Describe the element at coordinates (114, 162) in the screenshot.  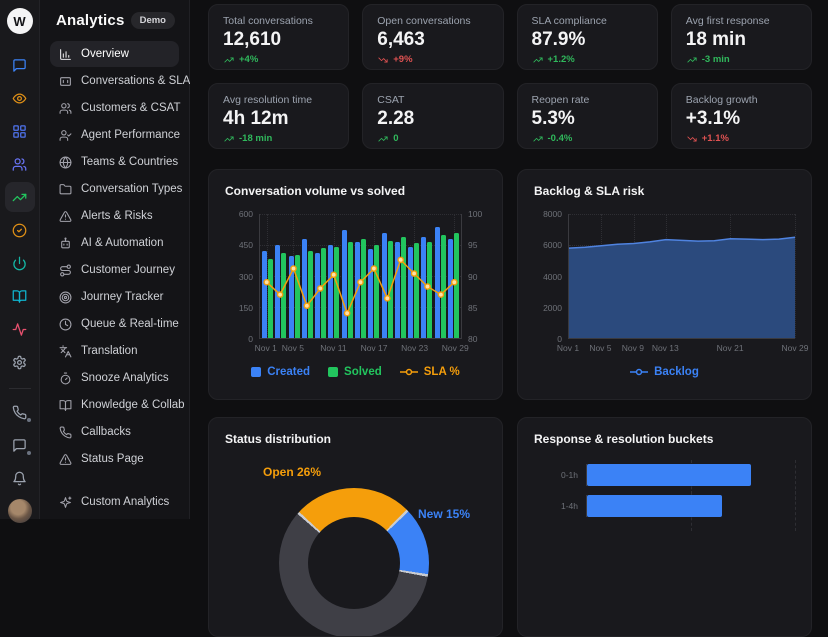
I see `sidebar-item-teams-countries: Teams & Countries` at that location.